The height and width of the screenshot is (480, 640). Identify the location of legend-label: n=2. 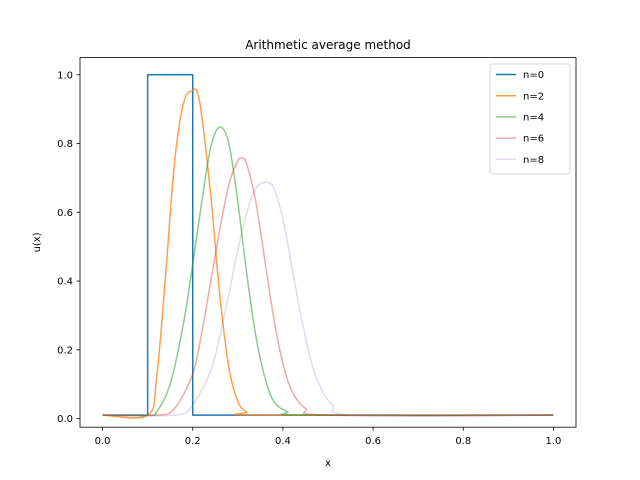
(533, 96).